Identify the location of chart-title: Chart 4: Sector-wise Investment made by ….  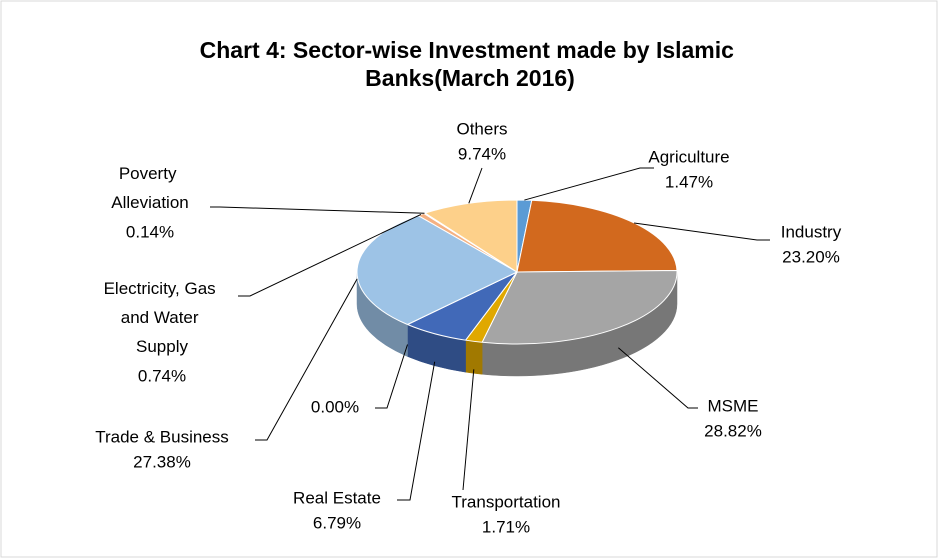
(470, 64).